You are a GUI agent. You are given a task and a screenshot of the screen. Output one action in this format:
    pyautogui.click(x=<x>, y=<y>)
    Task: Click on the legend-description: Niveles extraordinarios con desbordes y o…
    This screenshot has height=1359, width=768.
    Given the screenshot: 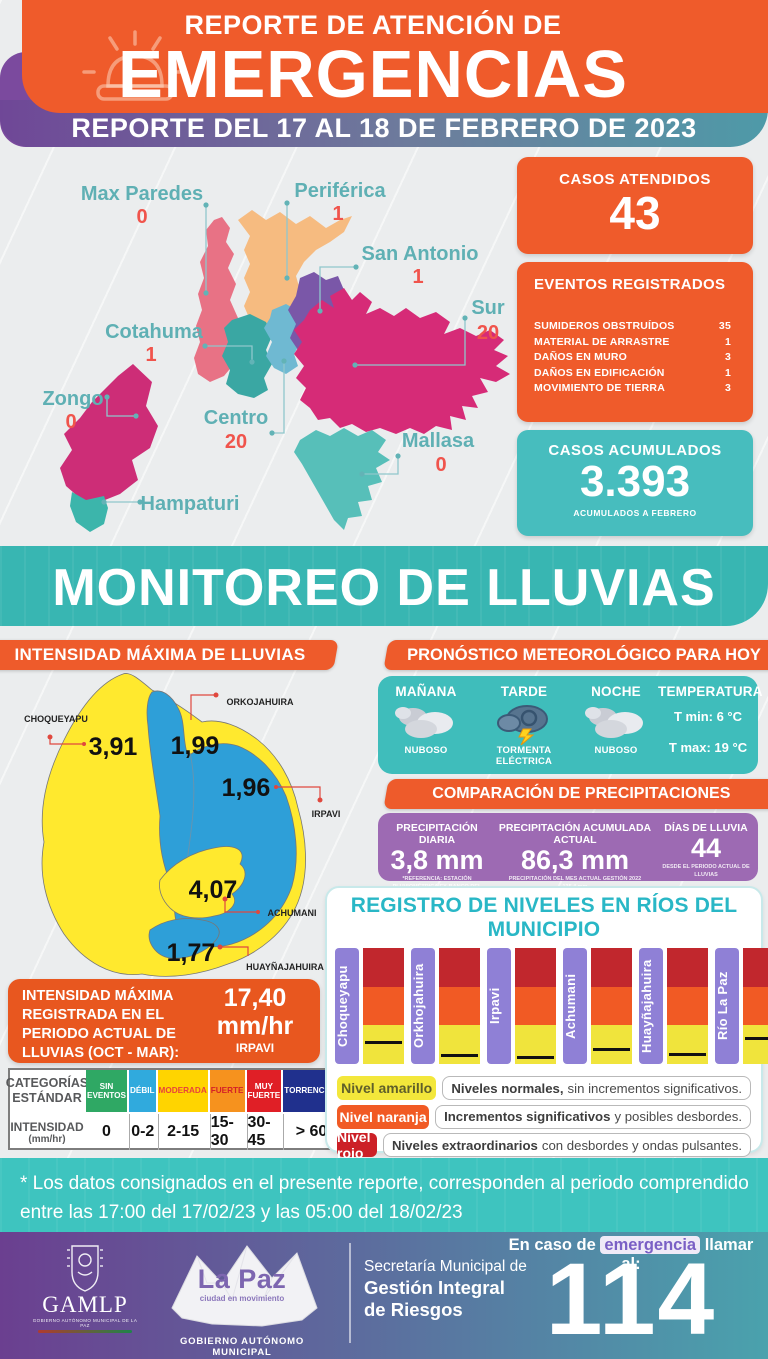 What is the action you would take?
    pyautogui.click(x=566, y=1145)
    